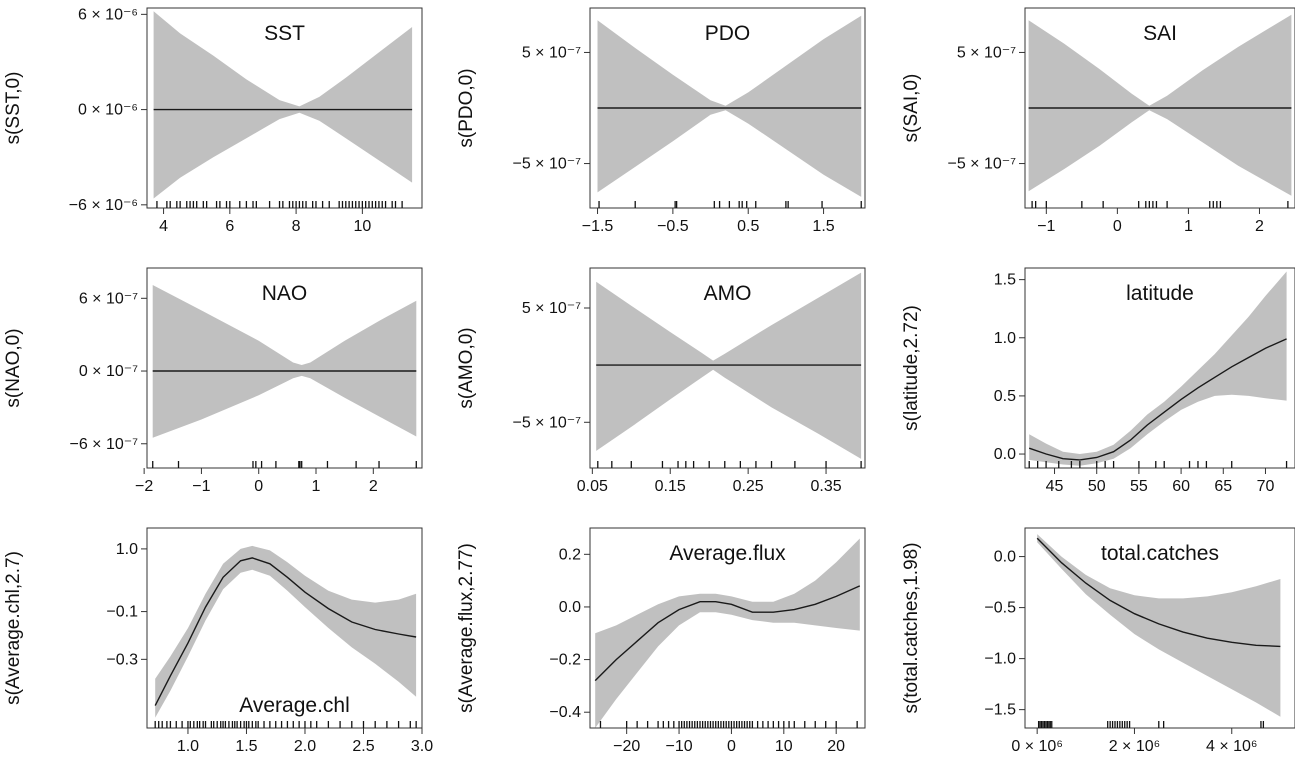  Describe the element at coordinates (1000, 608) in the screenshot. I see `y-tick-label: −0.5` at that location.